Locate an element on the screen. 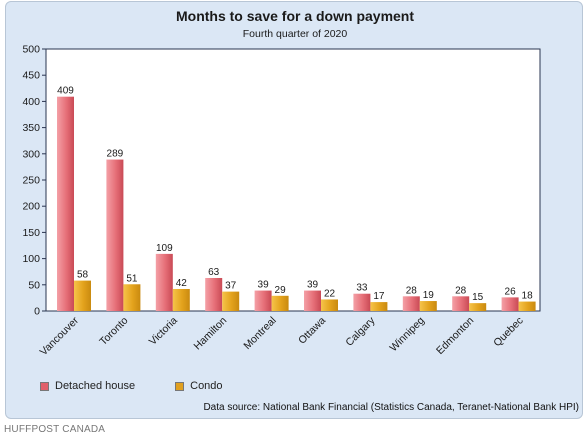 Image resolution: width=587 pixels, height=439 pixels. legend-entry-condo: Condo is located at coordinates (199, 386).